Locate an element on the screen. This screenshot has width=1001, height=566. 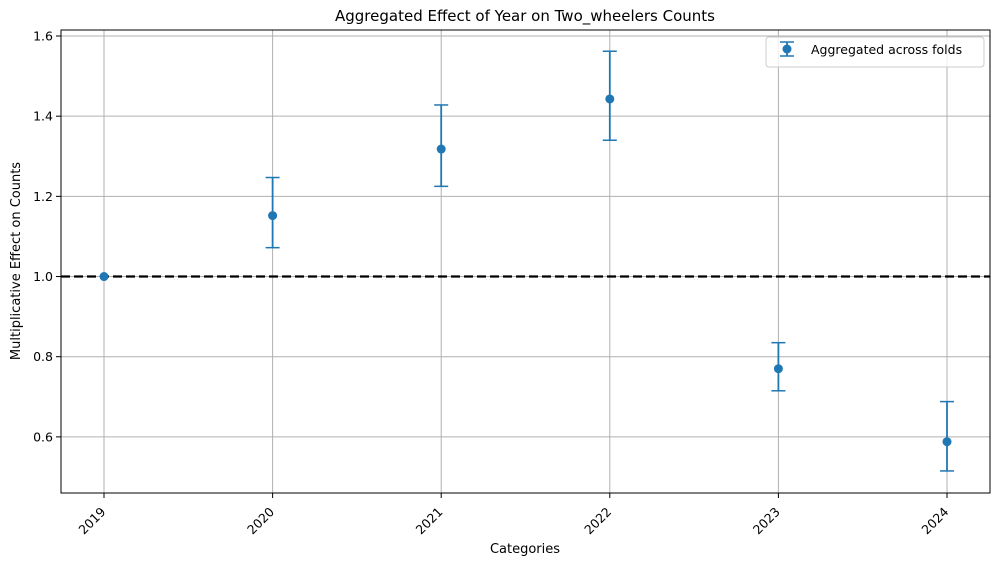
y-axis-label: Multiplicative Effect on Counts is located at coordinates (16, 261).